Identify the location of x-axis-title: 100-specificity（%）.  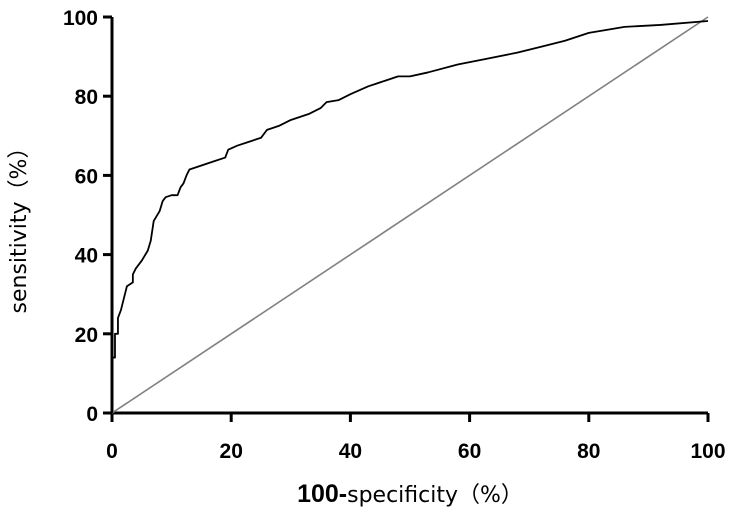
(410, 494).